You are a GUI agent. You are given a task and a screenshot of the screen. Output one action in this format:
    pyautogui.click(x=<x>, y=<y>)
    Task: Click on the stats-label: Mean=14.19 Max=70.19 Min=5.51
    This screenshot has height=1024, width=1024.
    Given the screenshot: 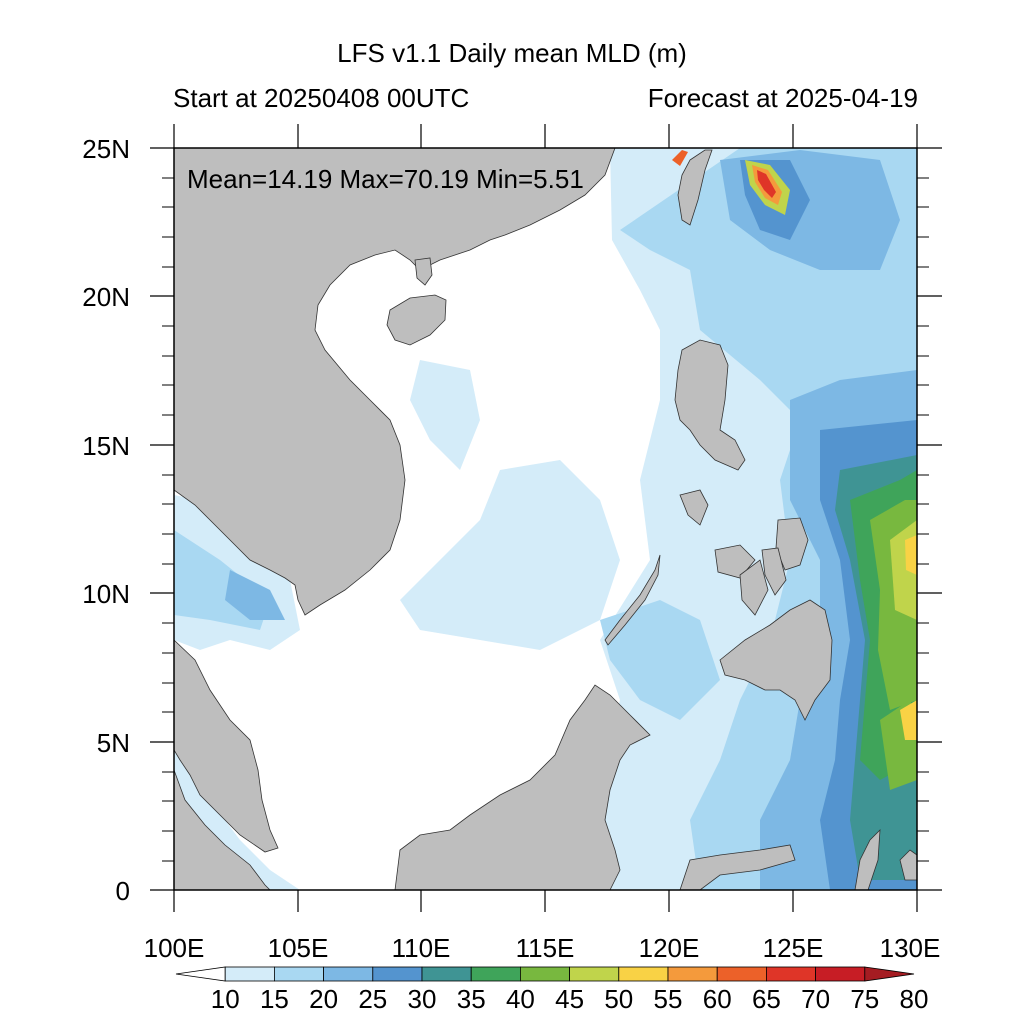 What is the action you would take?
    pyautogui.click(x=385, y=179)
    